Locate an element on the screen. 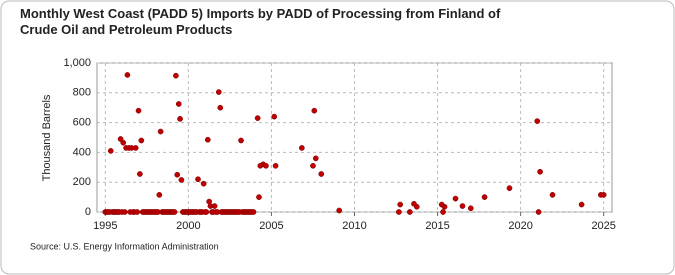  x-tick-label: 2005 is located at coordinates (271, 226).